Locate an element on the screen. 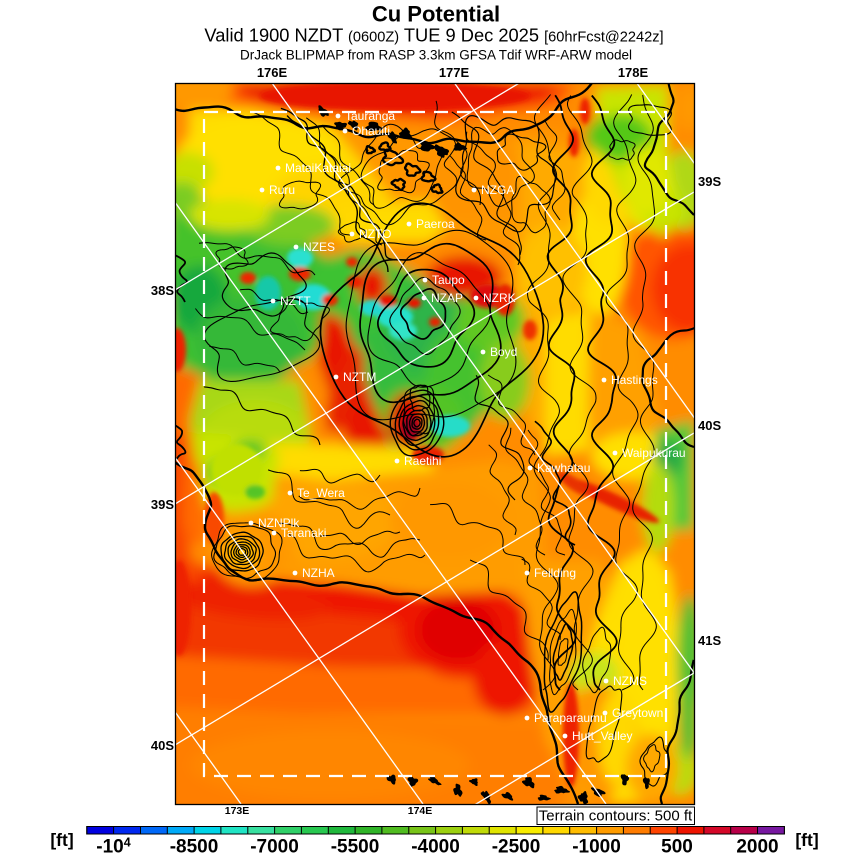 This screenshot has width=850, height=860. svg-text: Hastings is located at coordinates (634, 380).